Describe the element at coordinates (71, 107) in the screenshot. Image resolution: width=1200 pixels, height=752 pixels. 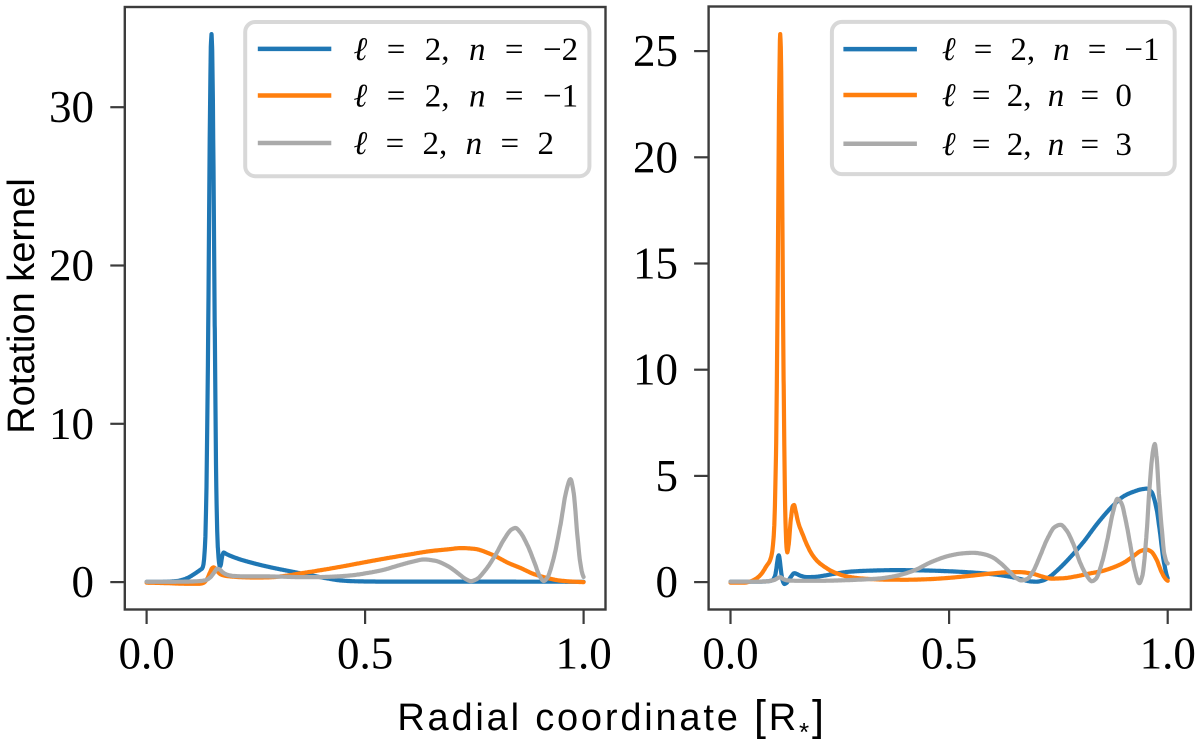
I see `svg-text: 30` at that location.